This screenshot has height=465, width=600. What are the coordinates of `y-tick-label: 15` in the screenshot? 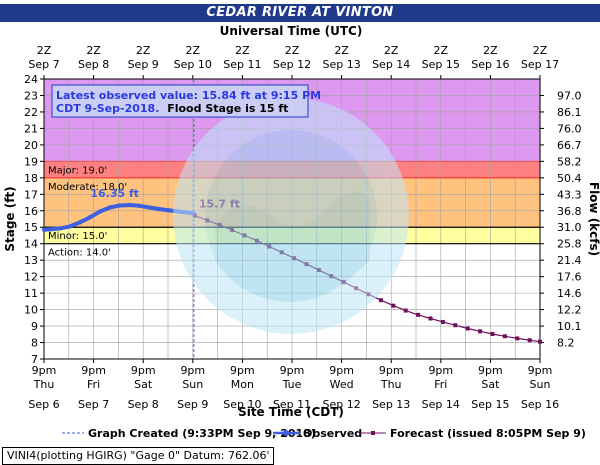 It's located at (31, 227).